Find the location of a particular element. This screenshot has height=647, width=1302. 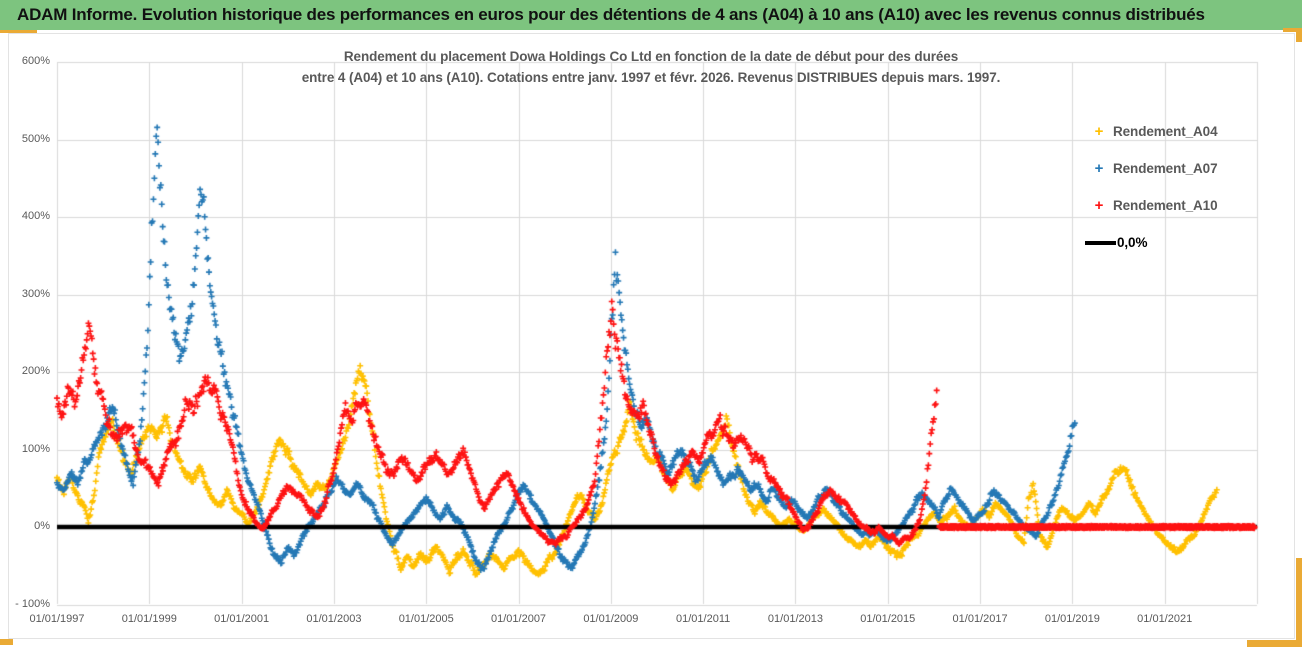

x-axis-tick-label: 01/01/2019 is located at coordinates (1072, 619).